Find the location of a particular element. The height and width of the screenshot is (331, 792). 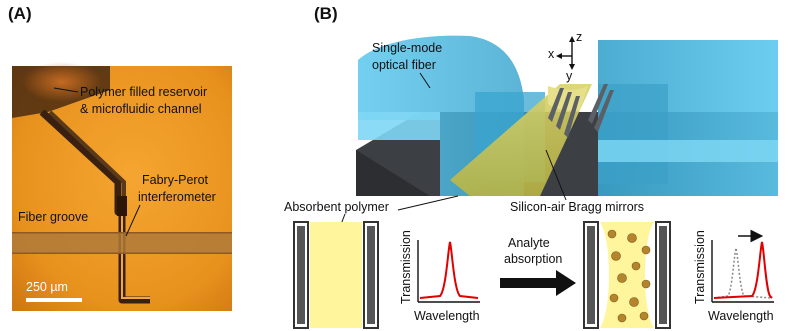

reservoir-leader is located at coordinates (66, 90).